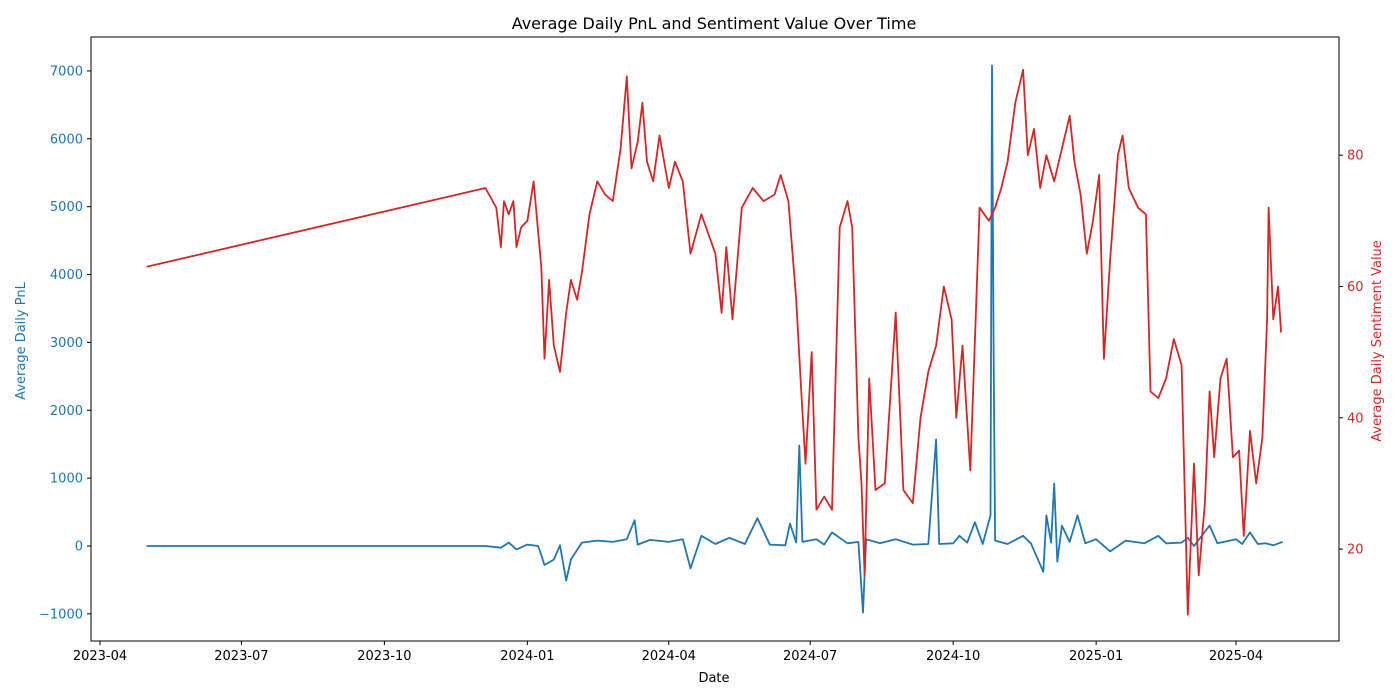 The width and height of the screenshot is (1400, 700). What do you see at coordinates (79, 546) in the screenshot?
I see `y-left-tick-label: 0` at bounding box center [79, 546].